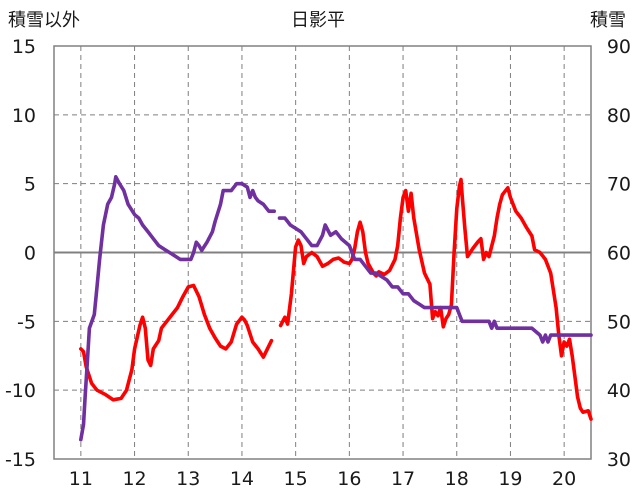 The height and width of the screenshot is (501, 636). What do you see at coordinates (30, 254) in the screenshot?
I see `left-tick-label: 0` at bounding box center [30, 254].